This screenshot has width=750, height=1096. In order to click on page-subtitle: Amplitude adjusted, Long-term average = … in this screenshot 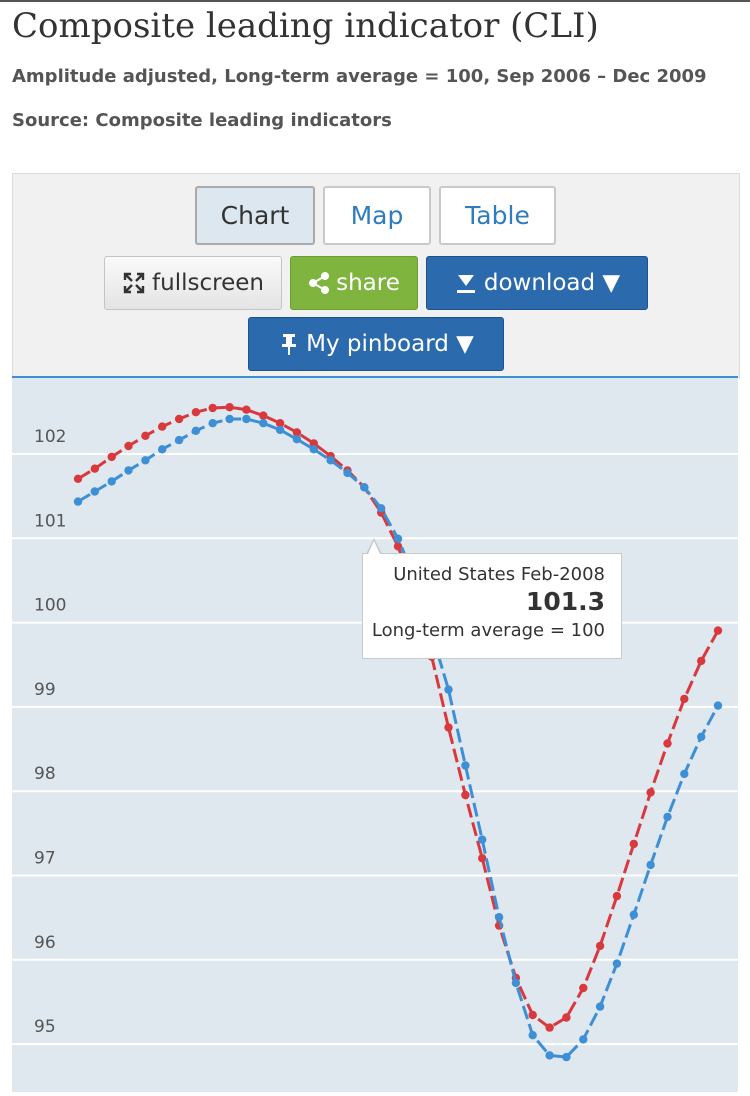, I will do `click(359, 76)`.